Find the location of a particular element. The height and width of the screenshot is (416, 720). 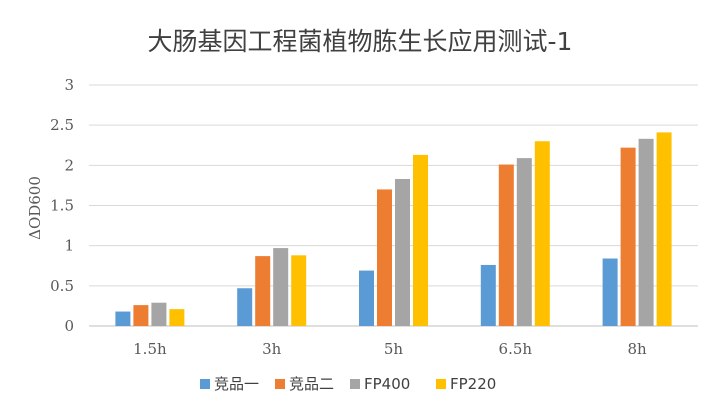

bar-竞品二-8h is located at coordinates (628, 236).